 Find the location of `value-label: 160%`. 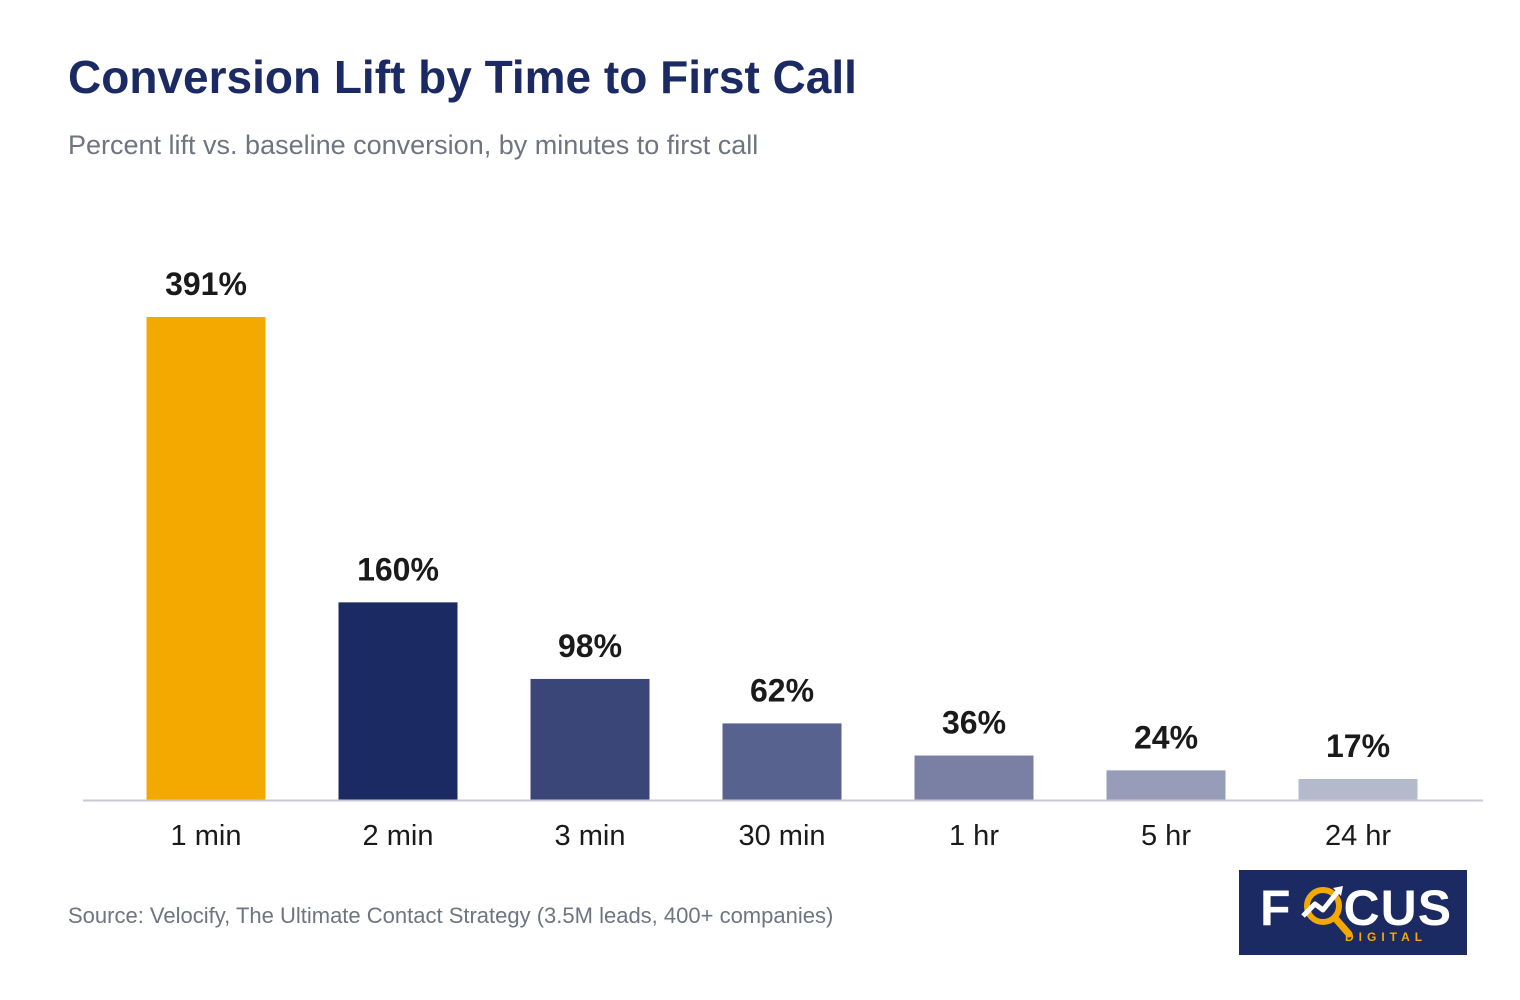

value-label: 160% is located at coordinates (398, 569).